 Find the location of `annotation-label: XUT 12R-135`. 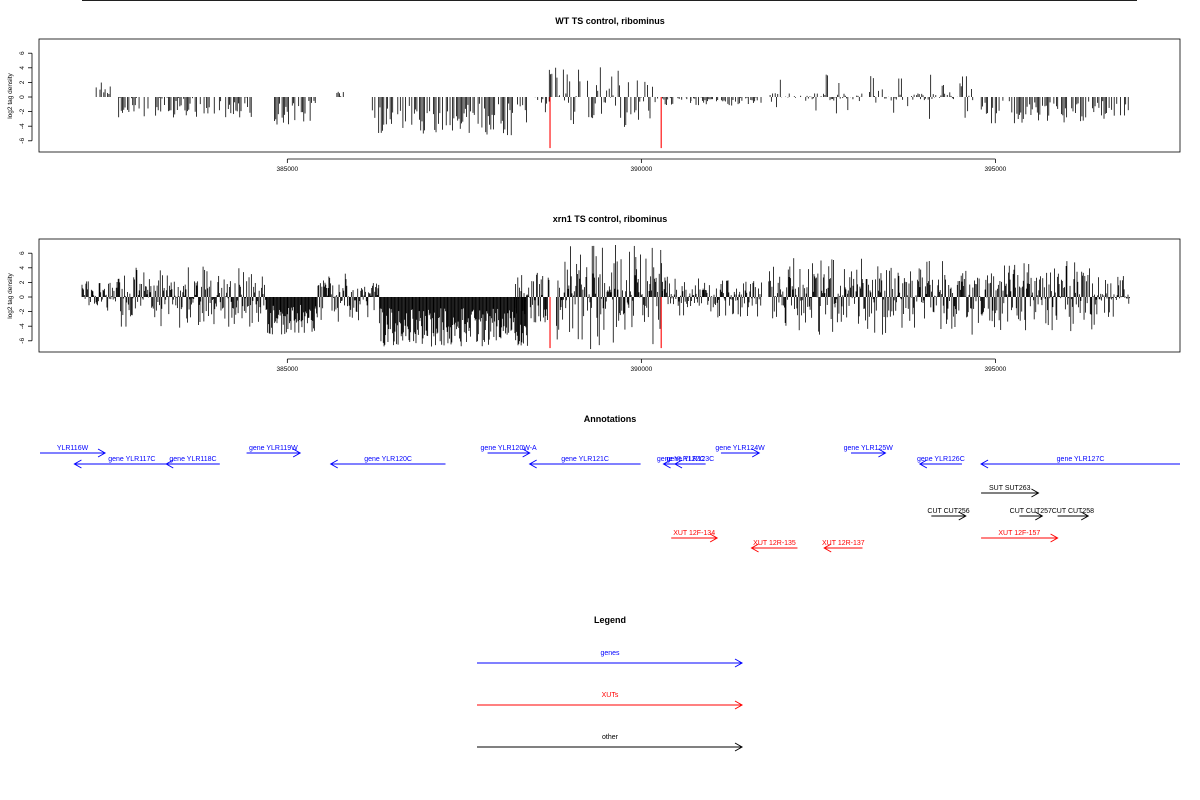

annotation-label: XUT 12R-135 is located at coordinates (774, 543).